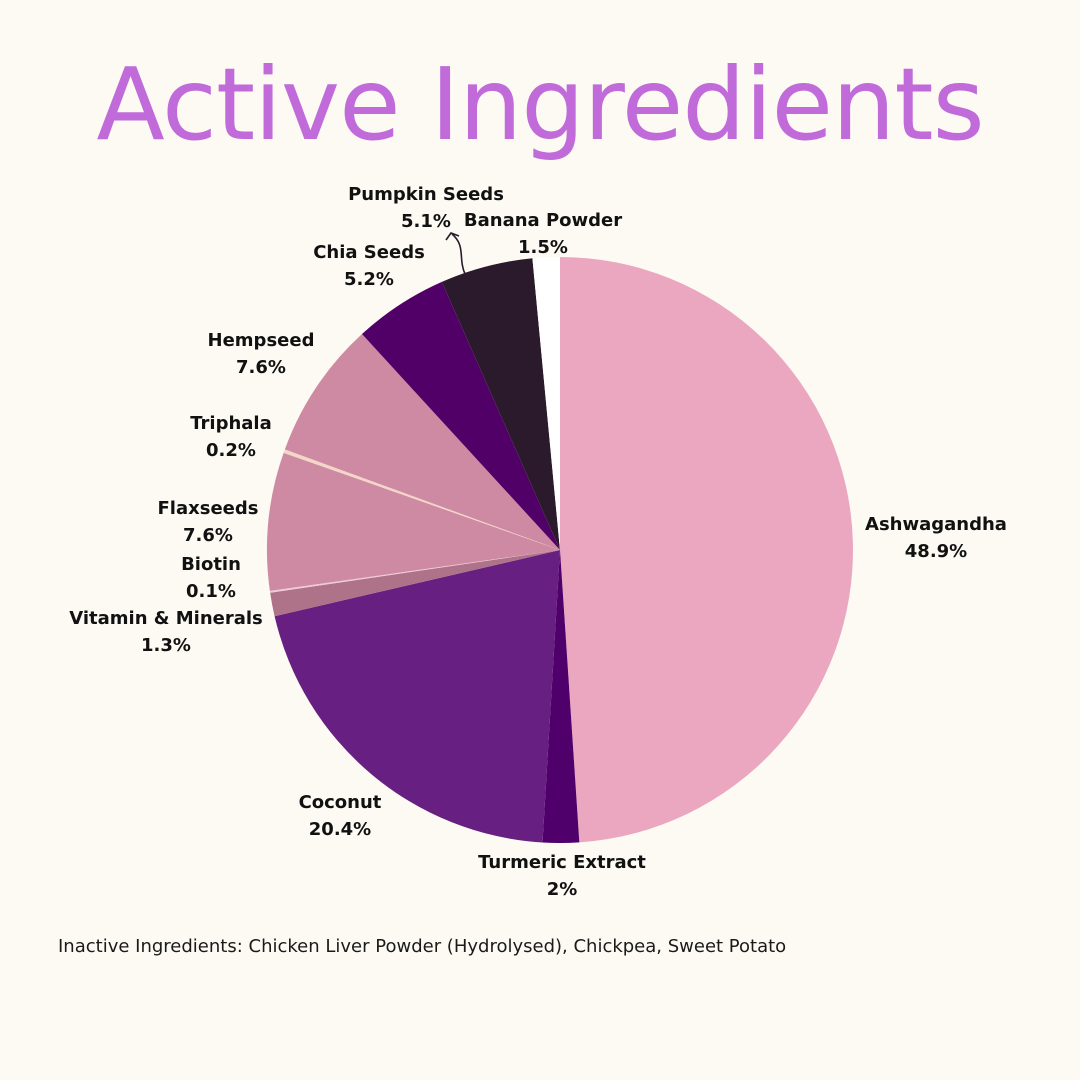 The width and height of the screenshot is (1080, 1080). I want to click on slice-label-banana-powder: Banana Powder, so click(543, 220).